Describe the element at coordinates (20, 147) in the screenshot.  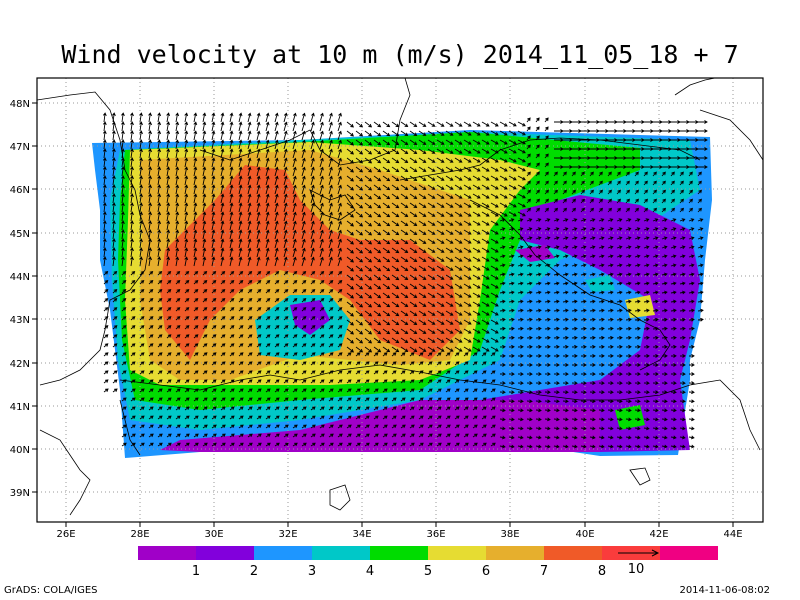
I see `lat-tick-label: 47N` at that location.